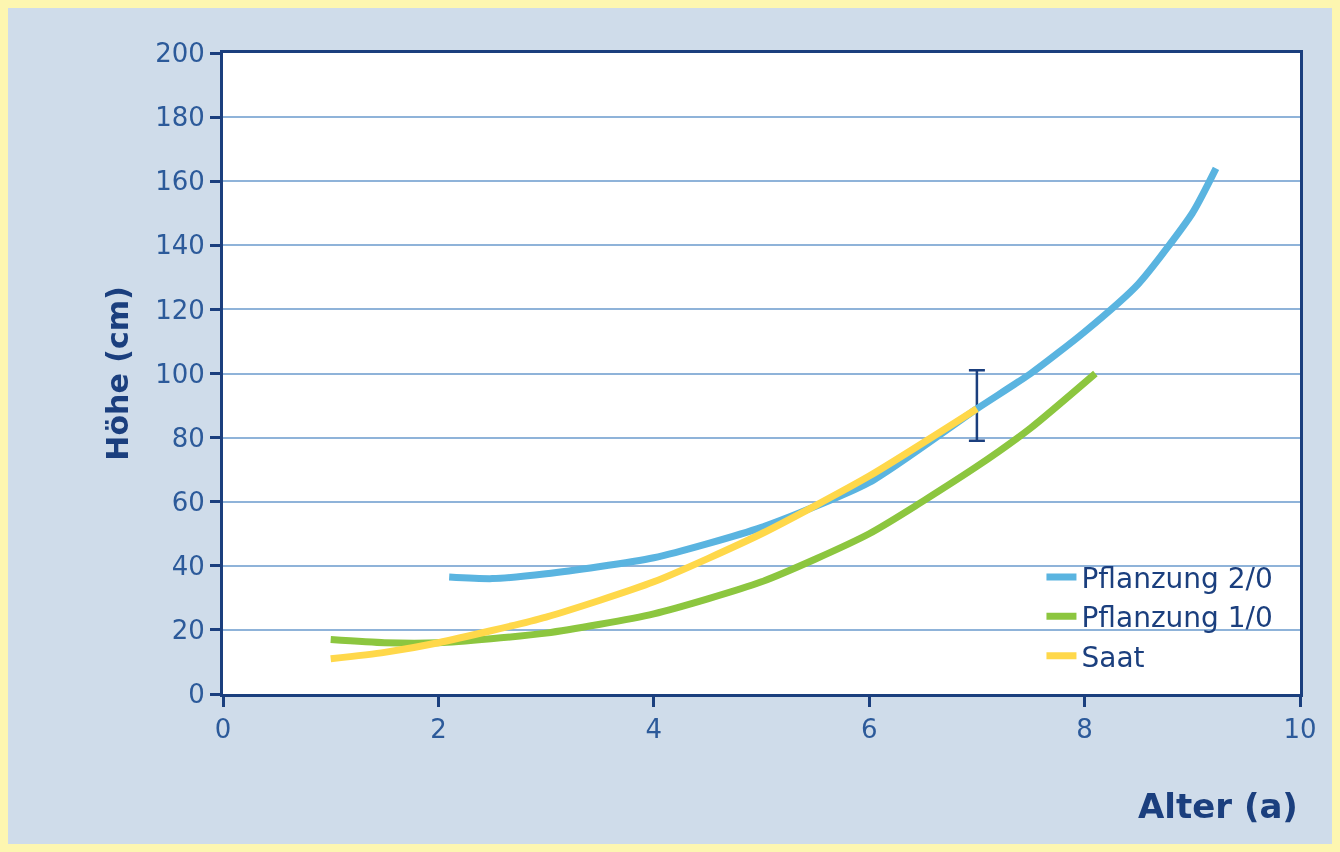 The image size is (1340, 852). What do you see at coordinates (180, 309) in the screenshot?
I see `y-tick-label: 120` at bounding box center [180, 309].